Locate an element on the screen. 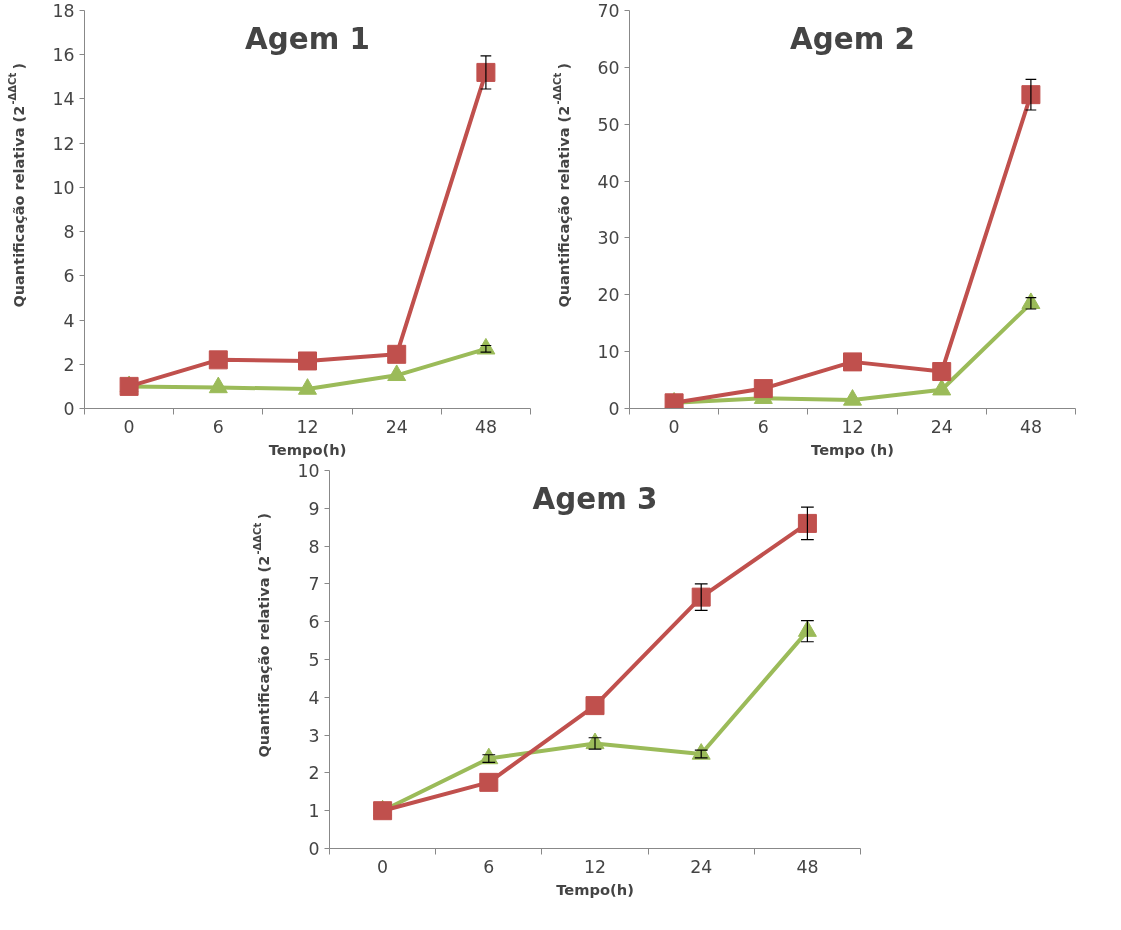  y-tick-label: 9 is located at coordinates (314, 508).